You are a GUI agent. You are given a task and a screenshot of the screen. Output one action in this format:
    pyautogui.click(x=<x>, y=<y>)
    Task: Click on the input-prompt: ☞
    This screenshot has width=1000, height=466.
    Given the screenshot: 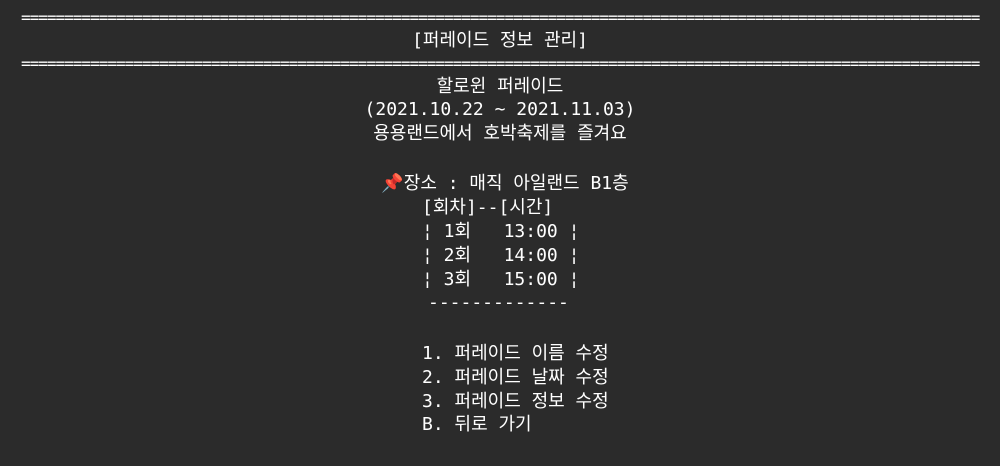 What is the action you would take?
    pyautogui.click(x=449, y=453)
    